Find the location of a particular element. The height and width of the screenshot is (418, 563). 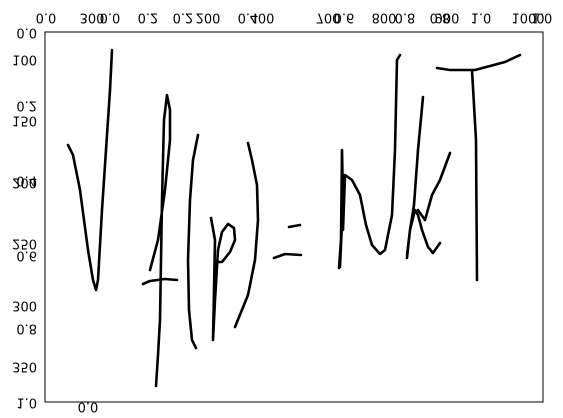

stroke-paren-open is located at coordinates (193, 241).